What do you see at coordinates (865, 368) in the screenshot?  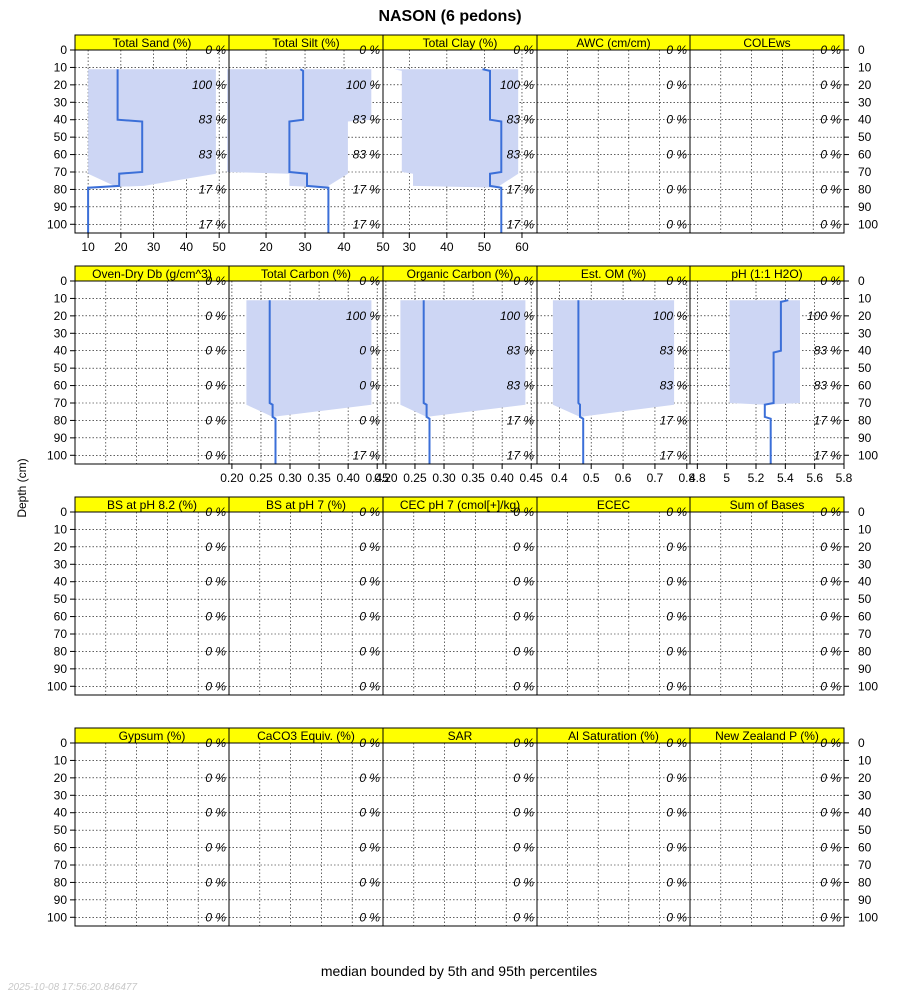 I see `y-tick-label-right: 50` at bounding box center [865, 368].